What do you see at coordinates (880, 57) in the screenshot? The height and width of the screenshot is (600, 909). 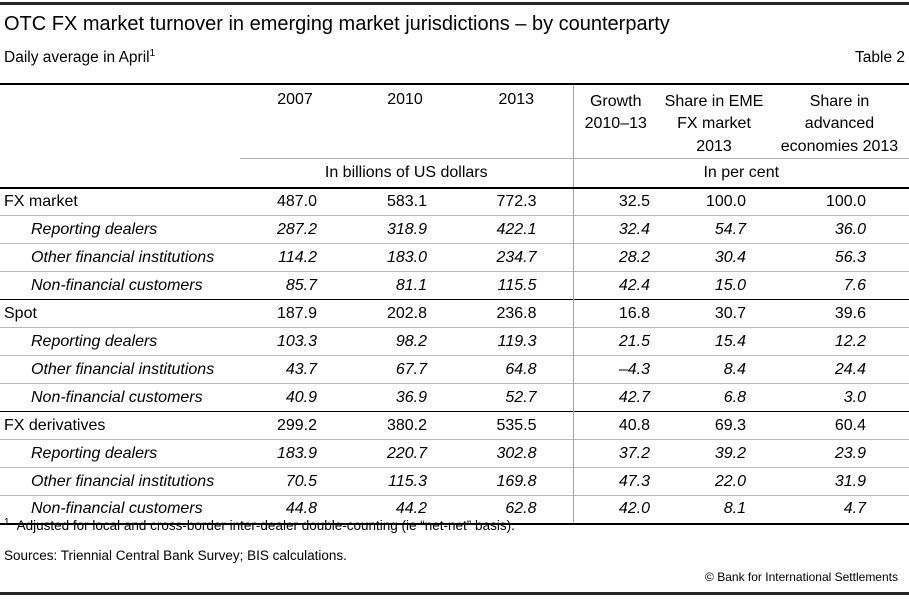 I see `table-number-label: Table 2` at bounding box center [880, 57].